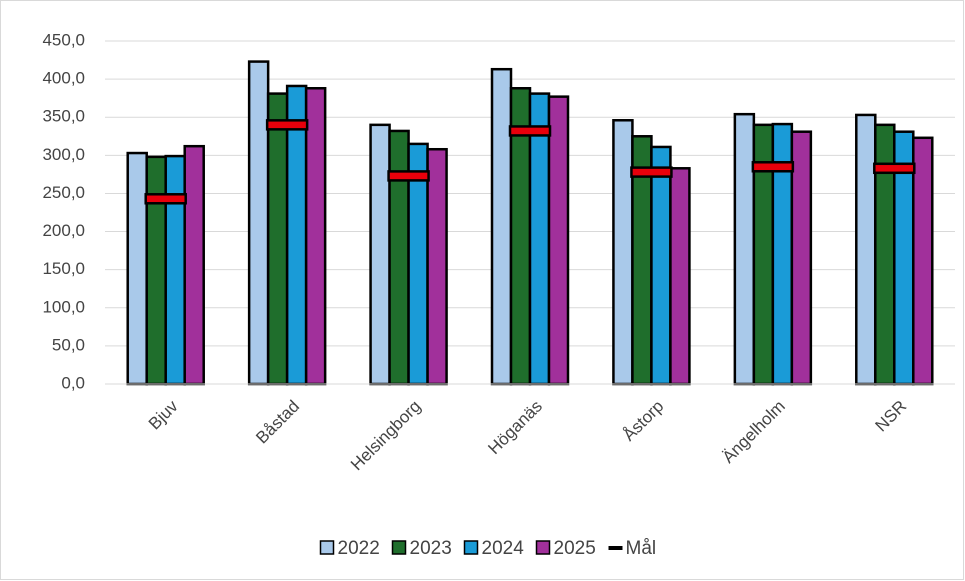 This screenshot has height=581, width=965. I want to click on y-tick-label: 0,0, so click(73, 382).